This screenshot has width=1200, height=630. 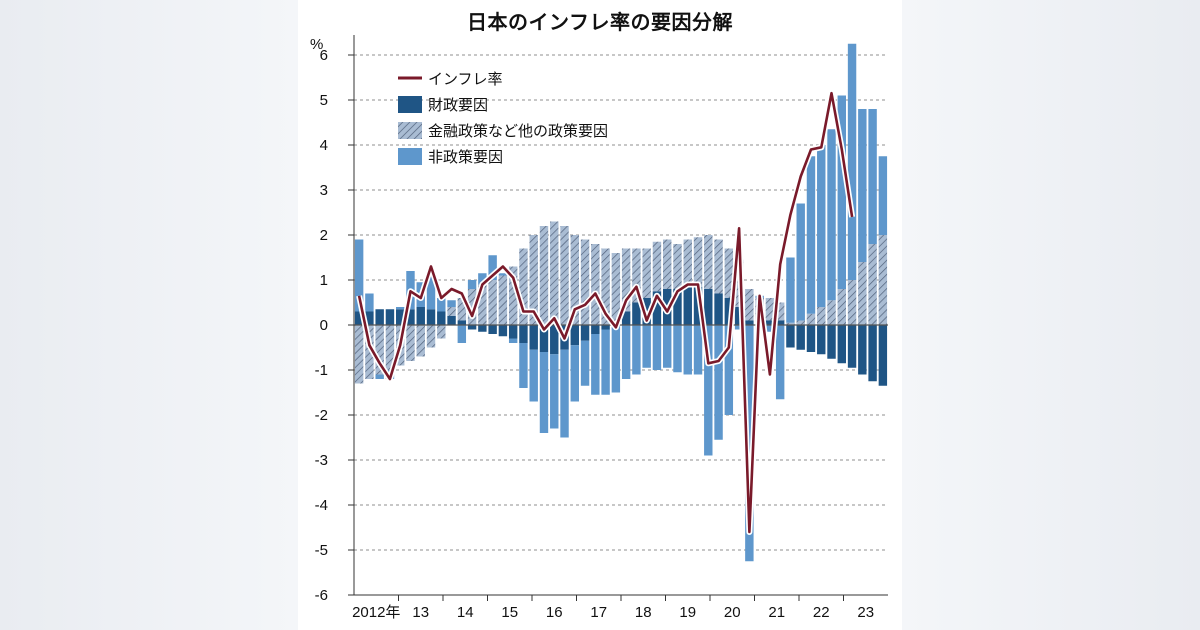 What do you see at coordinates (316, 44) in the screenshot?
I see `y-axis-unit-label: %` at bounding box center [316, 44].